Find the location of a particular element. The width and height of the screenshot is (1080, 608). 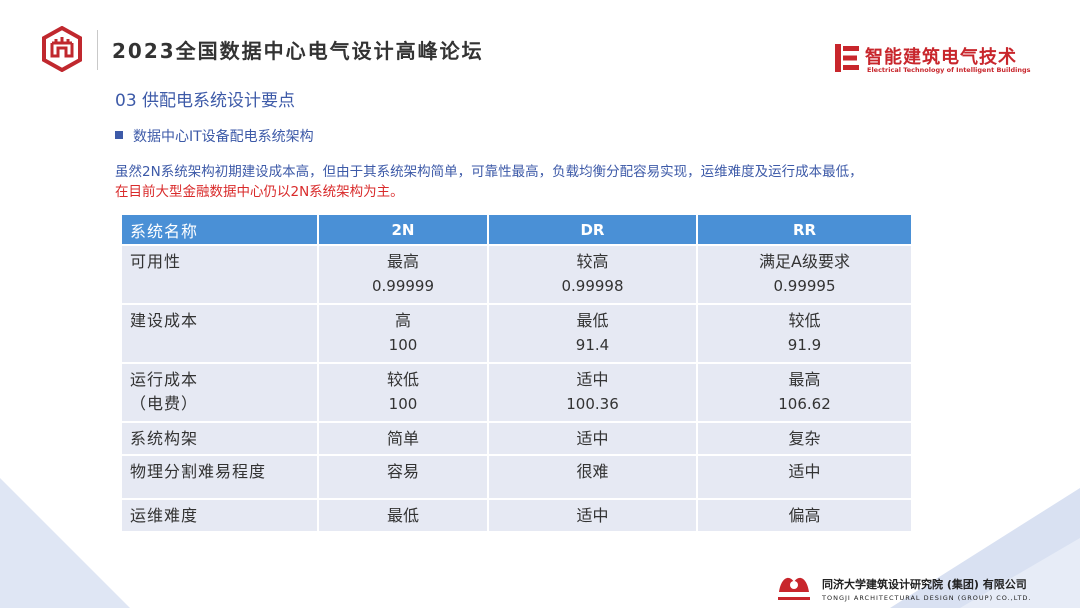

row-label: 系统构架 is located at coordinates (220, 439).